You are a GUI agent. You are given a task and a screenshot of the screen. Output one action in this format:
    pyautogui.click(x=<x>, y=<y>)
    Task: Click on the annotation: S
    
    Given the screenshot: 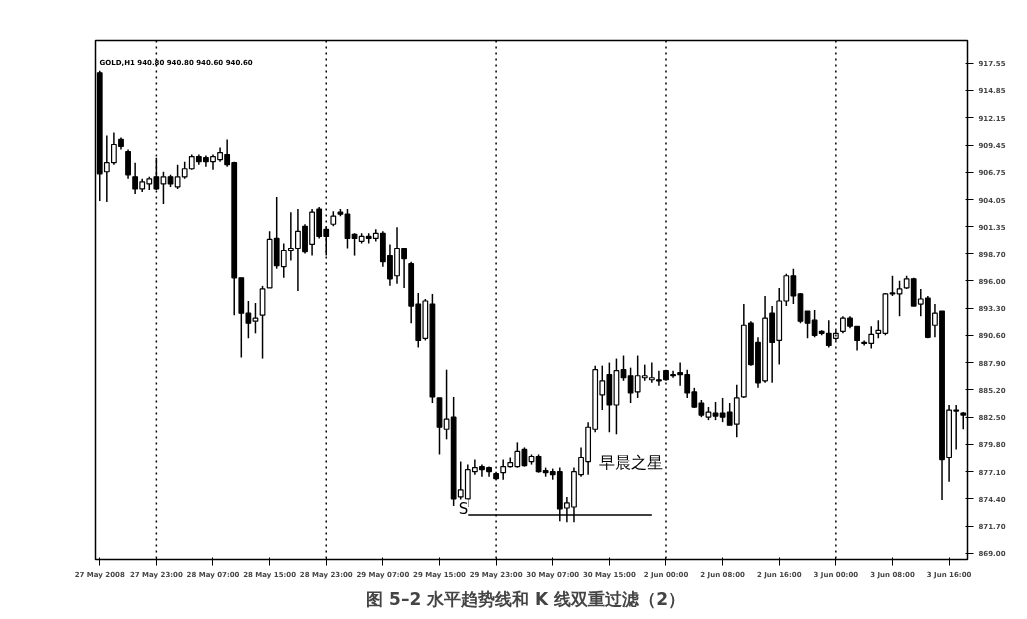 What is the action you would take?
    pyautogui.click(x=463, y=508)
    